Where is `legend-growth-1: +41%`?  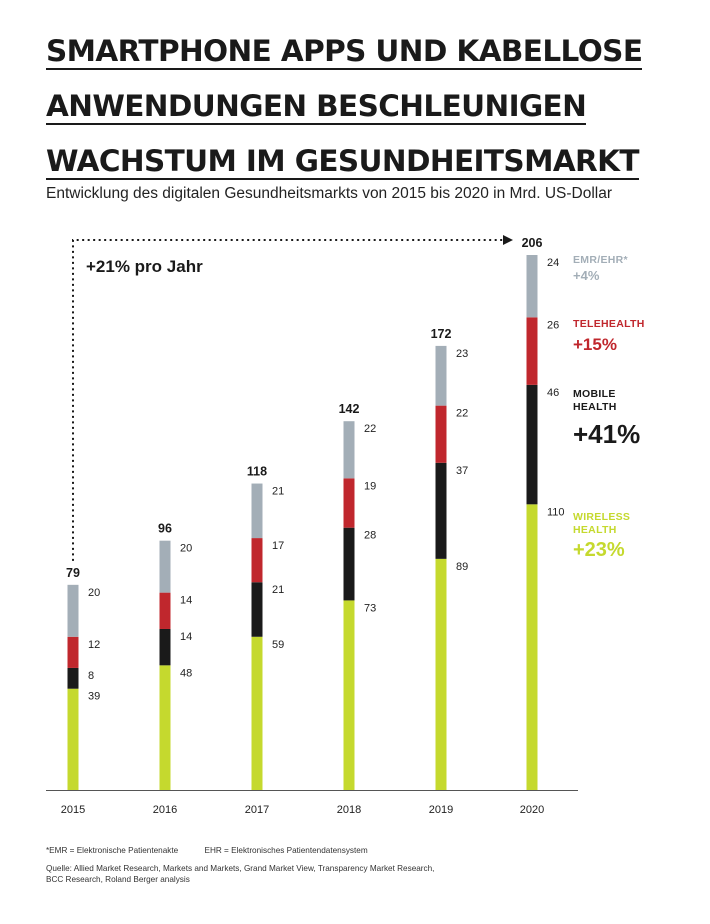 legend-growth-1: +41% is located at coordinates (606, 434).